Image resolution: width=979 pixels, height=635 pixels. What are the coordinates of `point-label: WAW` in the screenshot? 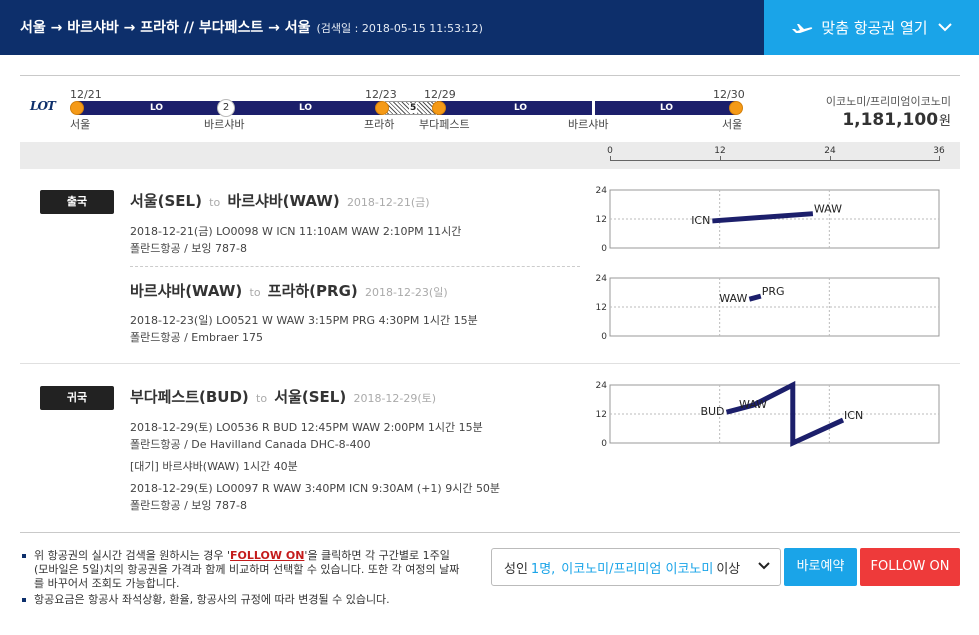 It's located at (753, 404).